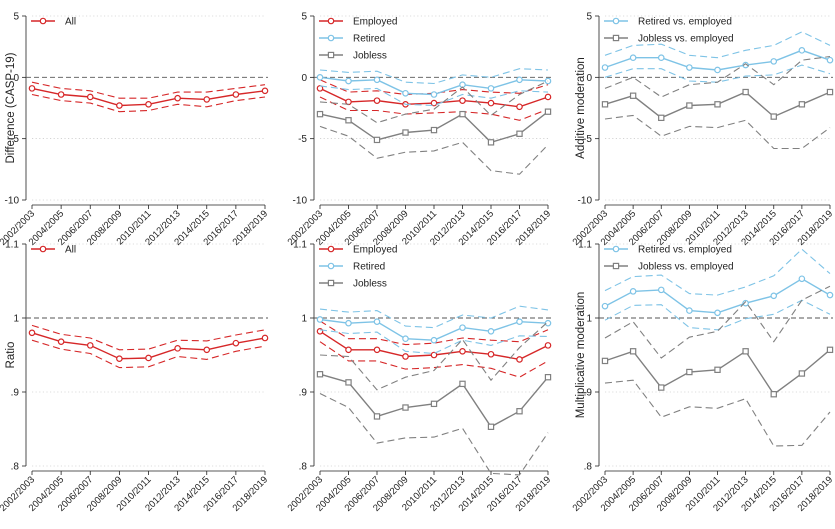  I want to click on legend: All, so click(53, 250).